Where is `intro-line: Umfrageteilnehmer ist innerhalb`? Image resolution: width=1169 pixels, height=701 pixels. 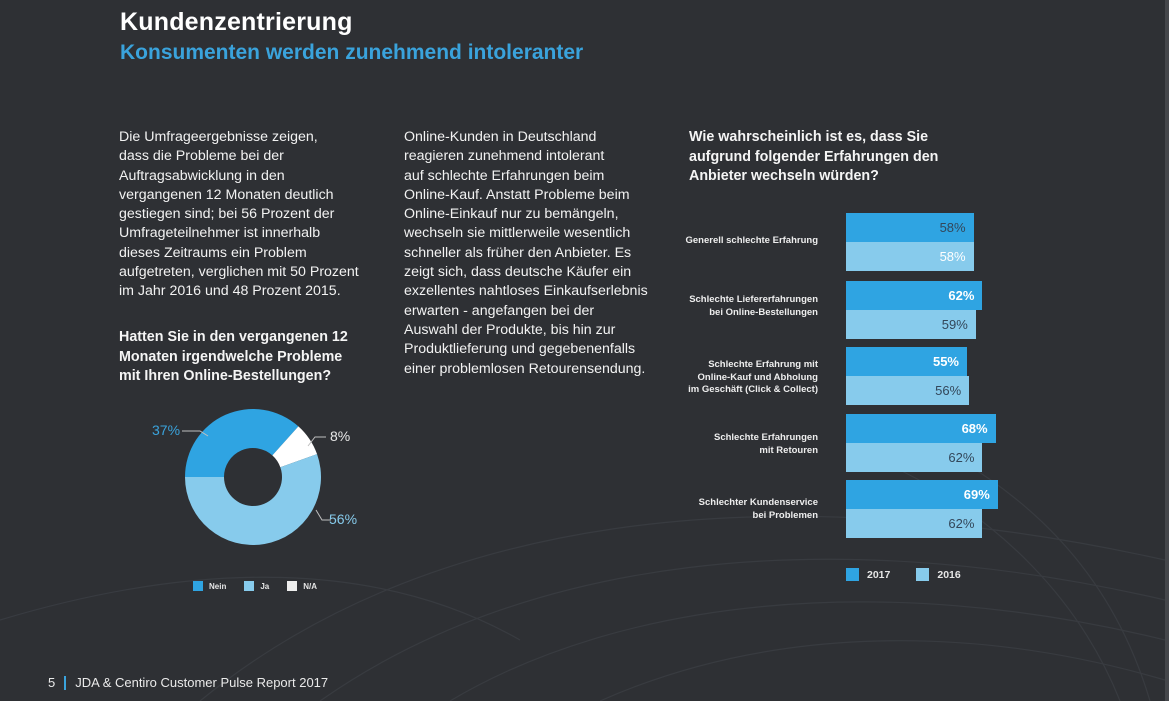 intro-line: Umfrageteilnehmer ist innerhalb is located at coordinates (220, 233).